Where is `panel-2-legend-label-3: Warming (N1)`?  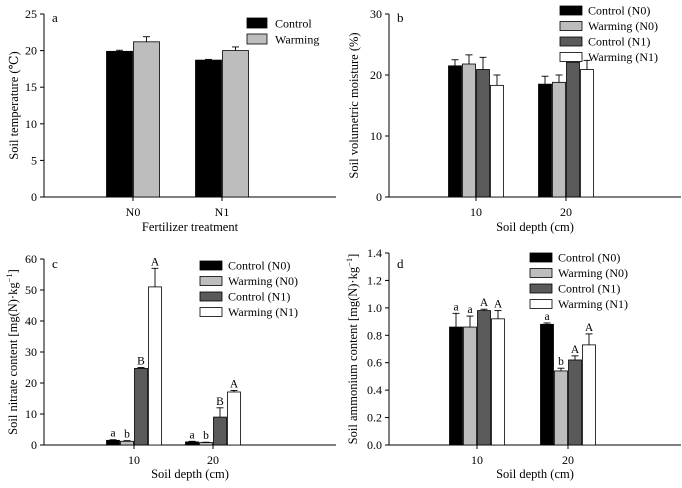
panel-2-legend-label-3: Warming (N1) is located at coordinates (263, 312).